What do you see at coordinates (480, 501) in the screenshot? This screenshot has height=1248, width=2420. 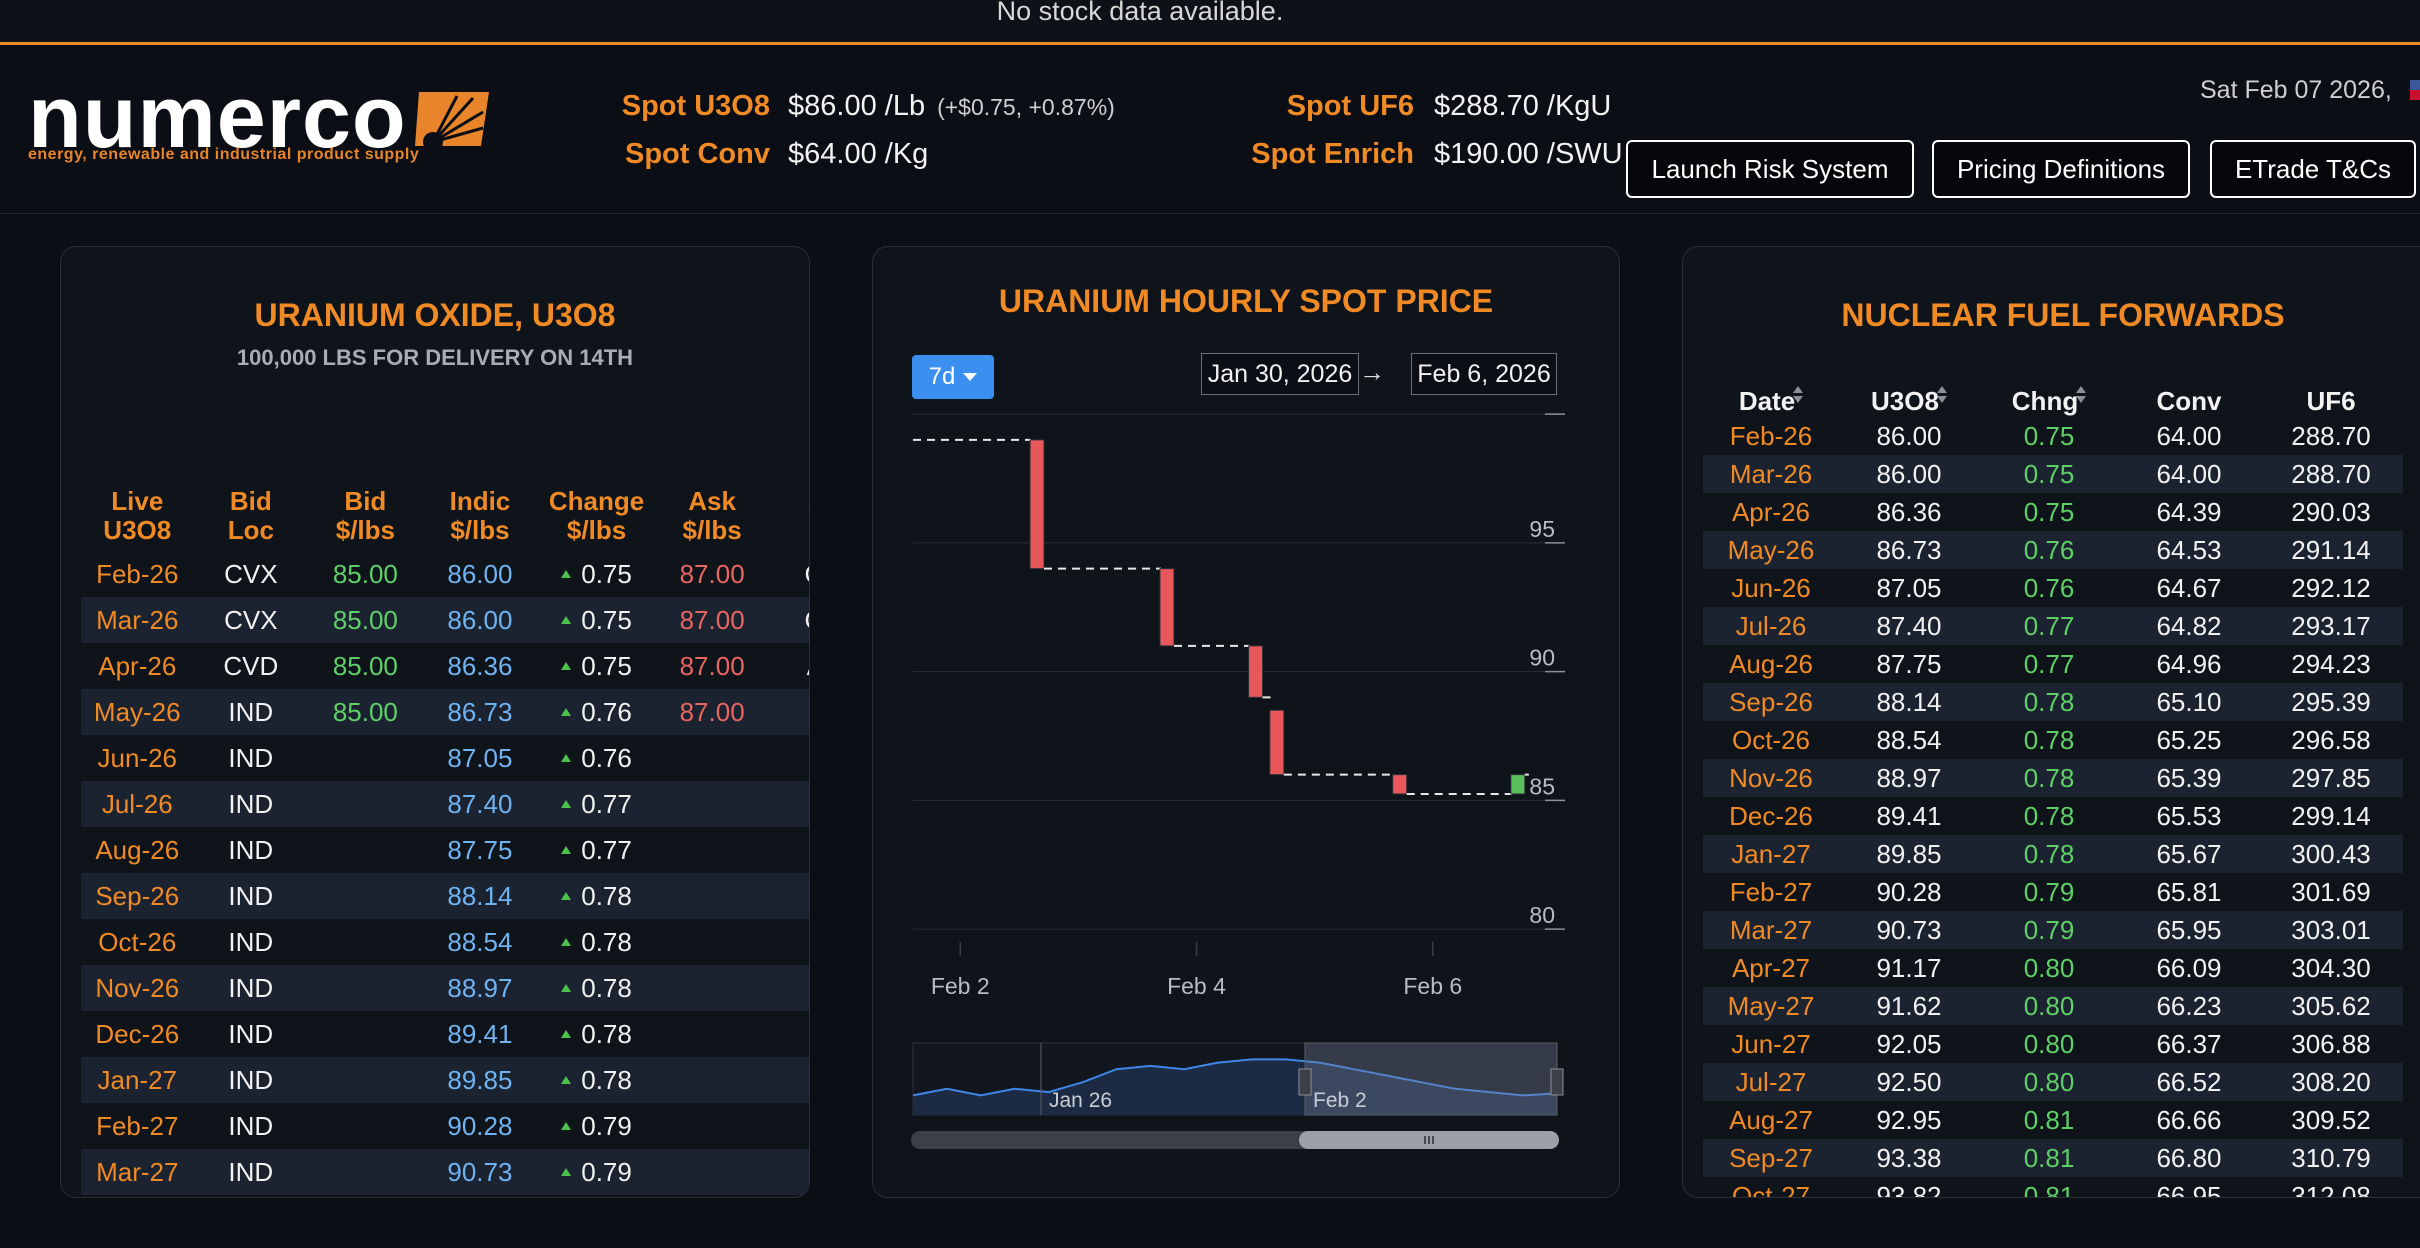 I see `header-line: Indic` at bounding box center [480, 501].